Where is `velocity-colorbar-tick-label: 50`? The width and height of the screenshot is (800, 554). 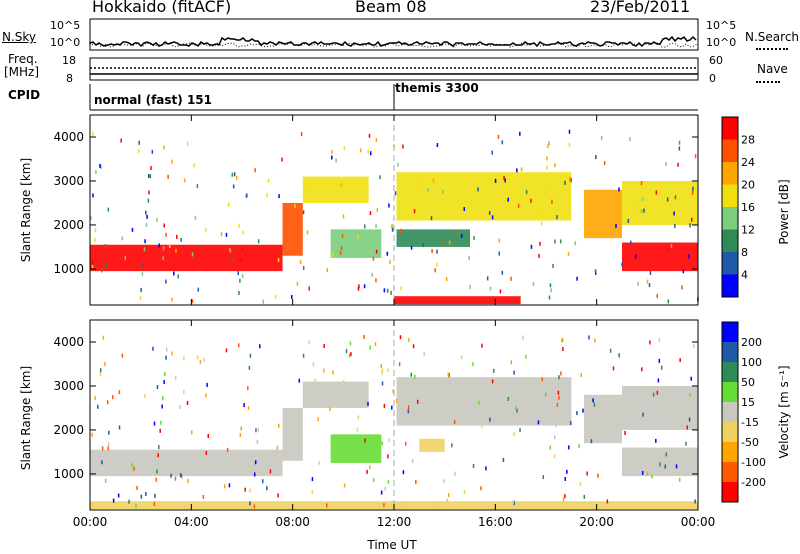 velocity-colorbar-tick-label: 50 is located at coordinates (748, 382).